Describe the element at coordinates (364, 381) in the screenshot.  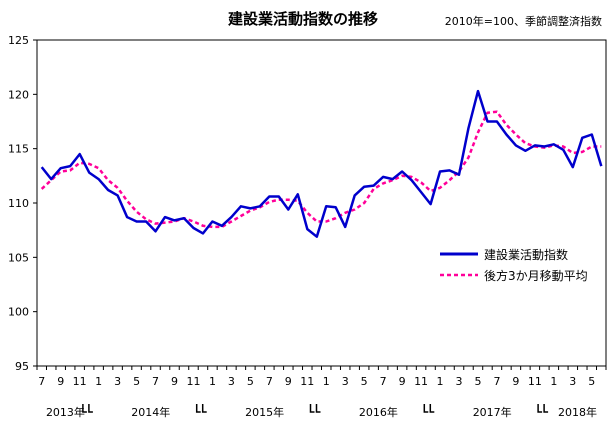
I see `x-tick-label-17: 5` at that location.